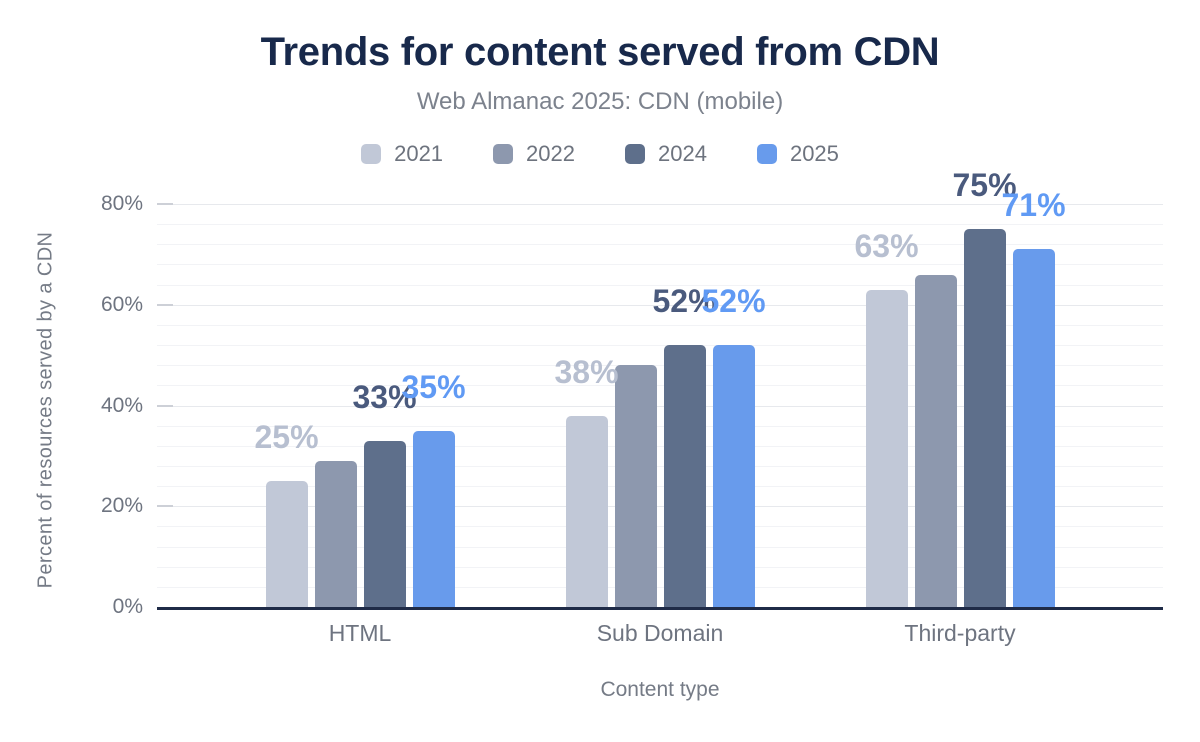  What do you see at coordinates (960, 633) in the screenshot?
I see `x-tick-label: Third-party` at bounding box center [960, 633].